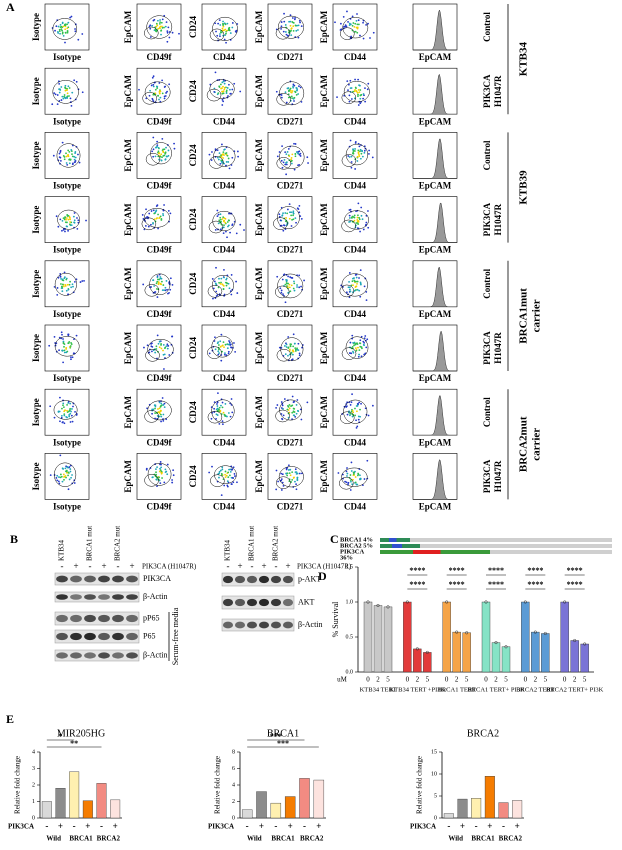 Image resolution: width=622 pixels, height=850 pixels. Describe the element at coordinates (276, 736) in the screenshot. I see `significance: ***` at that location.